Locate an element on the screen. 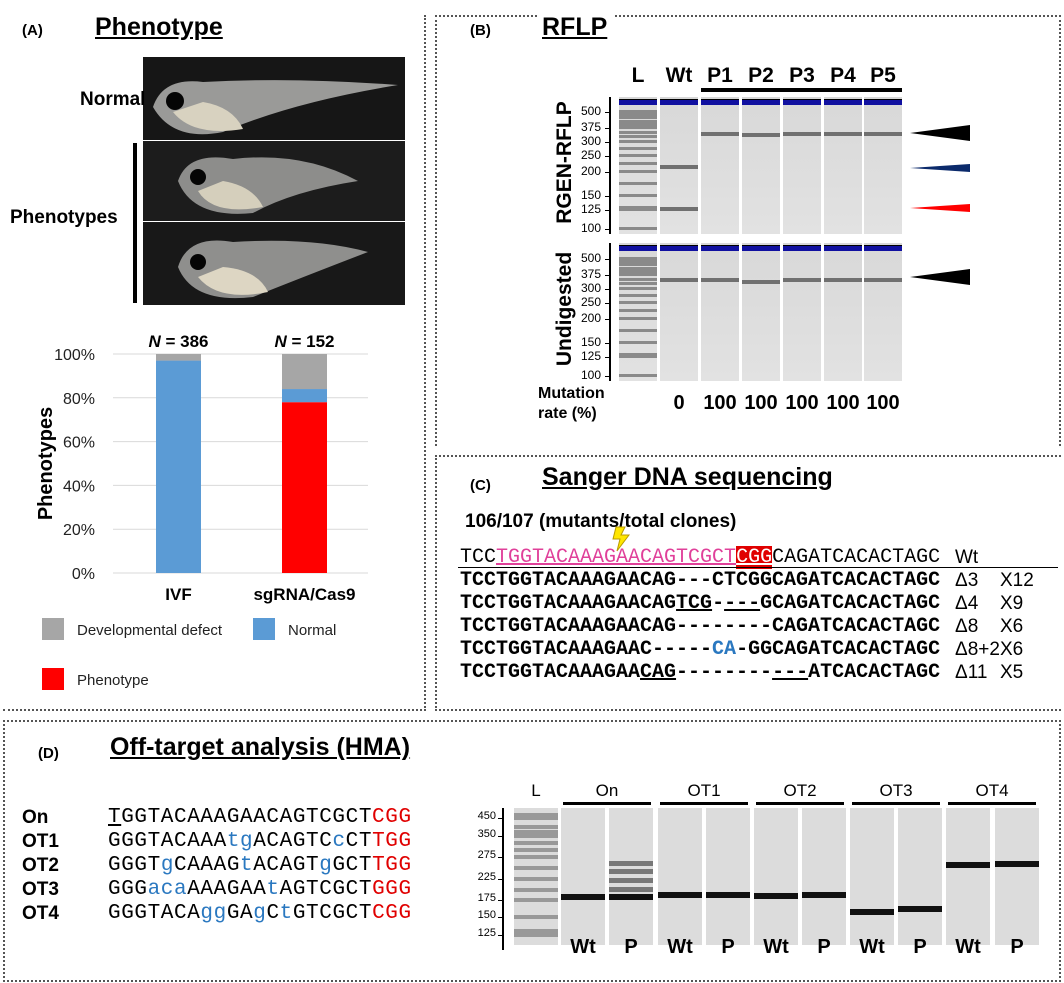  target-name: OT3 is located at coordinates (40, 889).